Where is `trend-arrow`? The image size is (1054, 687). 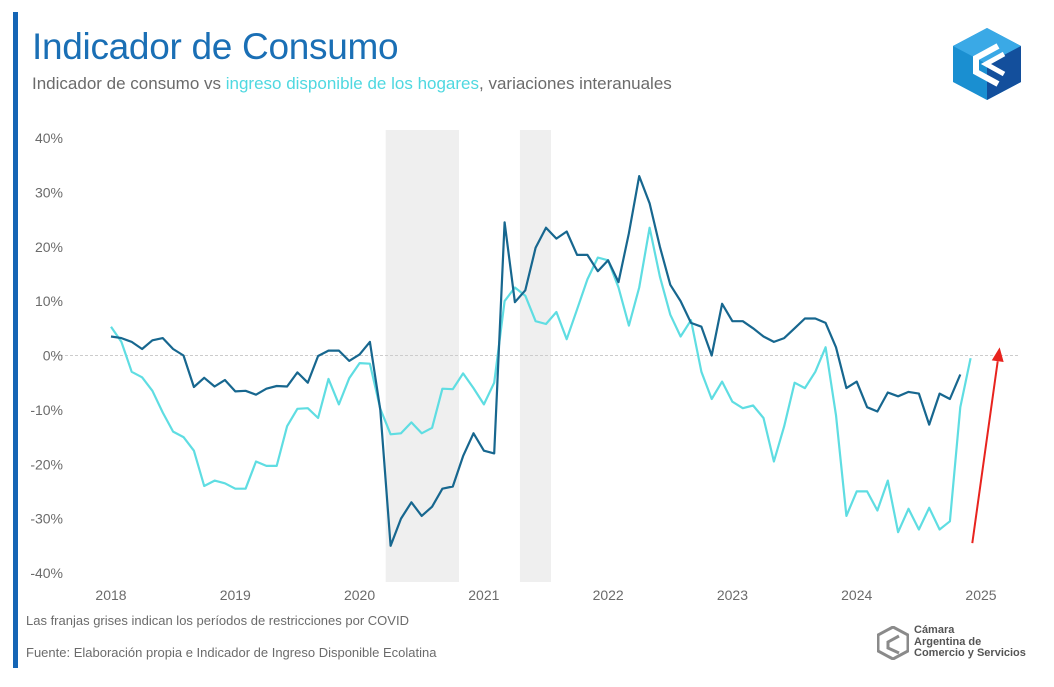
trend-arrow is located at coordinates (987, 445).